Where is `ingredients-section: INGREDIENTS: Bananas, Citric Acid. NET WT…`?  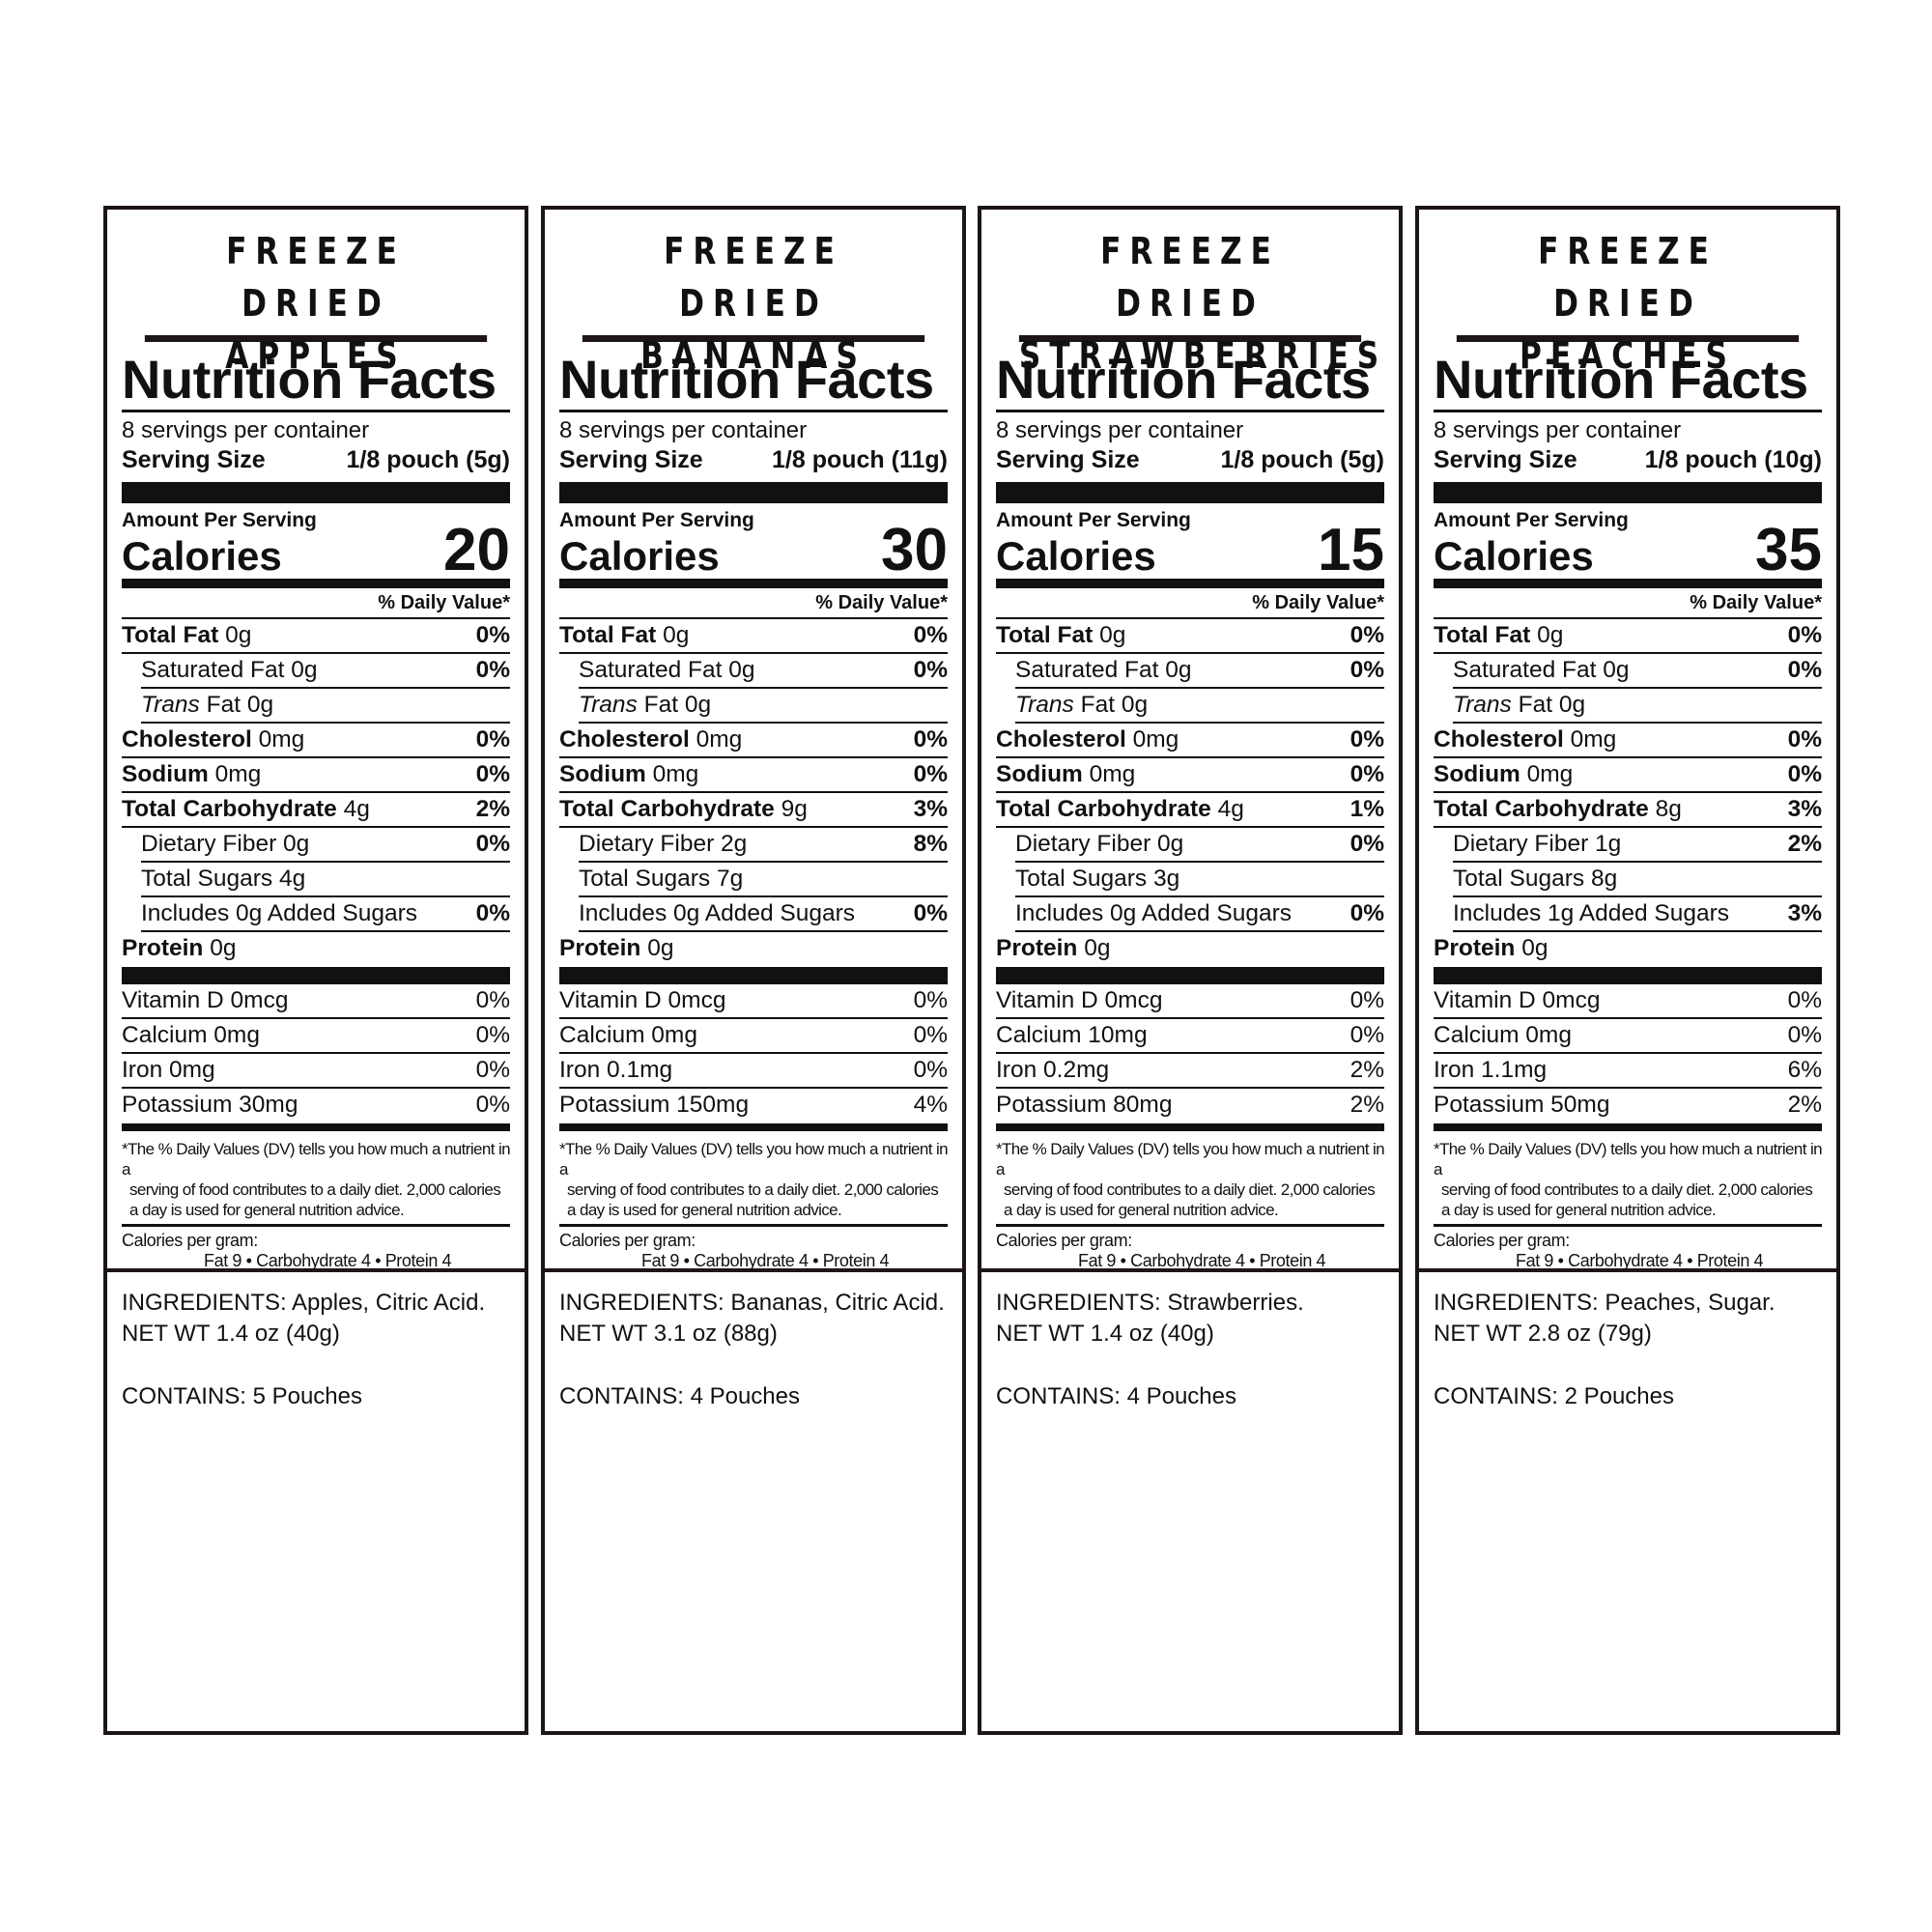 ingredients-section: INGREDIENTS: Bananas, Citric Acid. NET WT… is located at coordinates (753, 1350).